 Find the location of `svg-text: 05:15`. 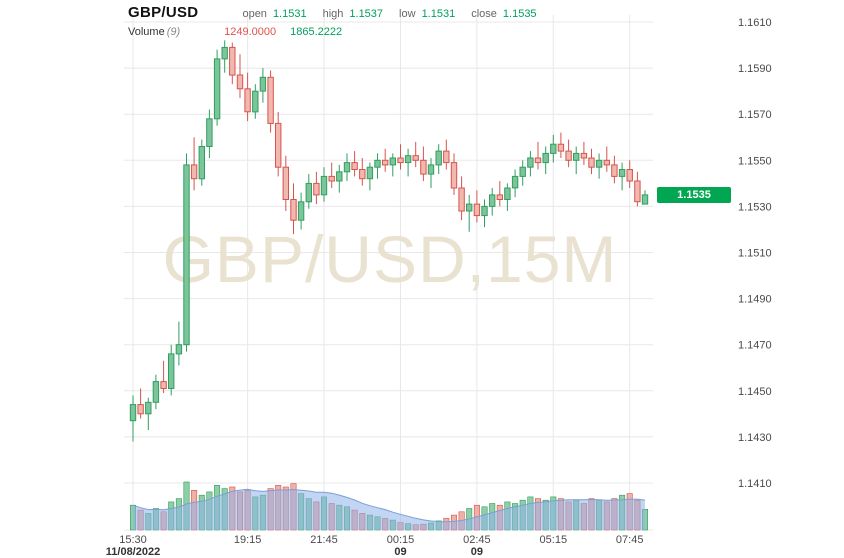

svg-text: 05:15 is located at coordinates (554, 540).